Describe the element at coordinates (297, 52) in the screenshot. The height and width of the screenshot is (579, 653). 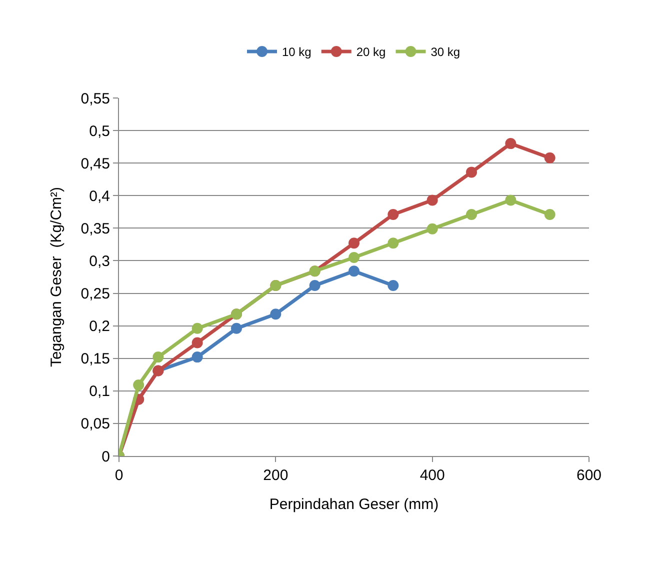
I see `legend-label: 10 kg` at that location.